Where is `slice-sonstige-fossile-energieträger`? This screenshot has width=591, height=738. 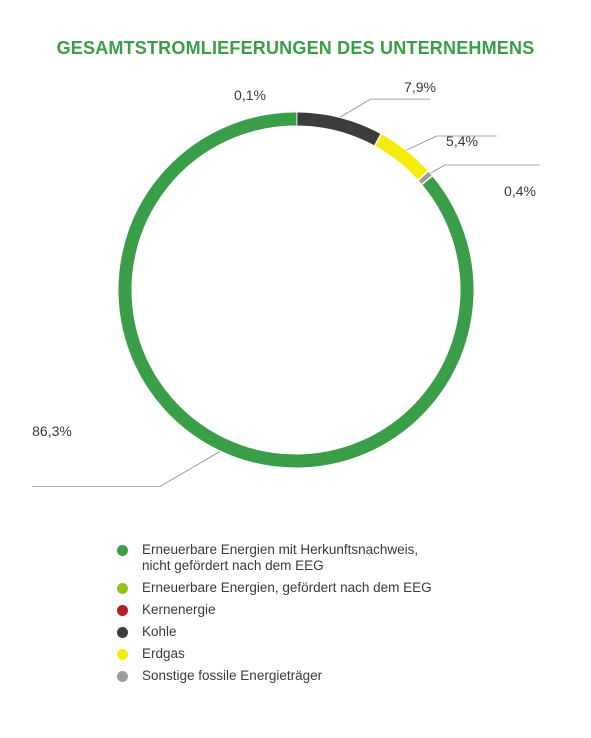 slice-sonstige-fossile-energieträger is located at coordinates (425, 177).